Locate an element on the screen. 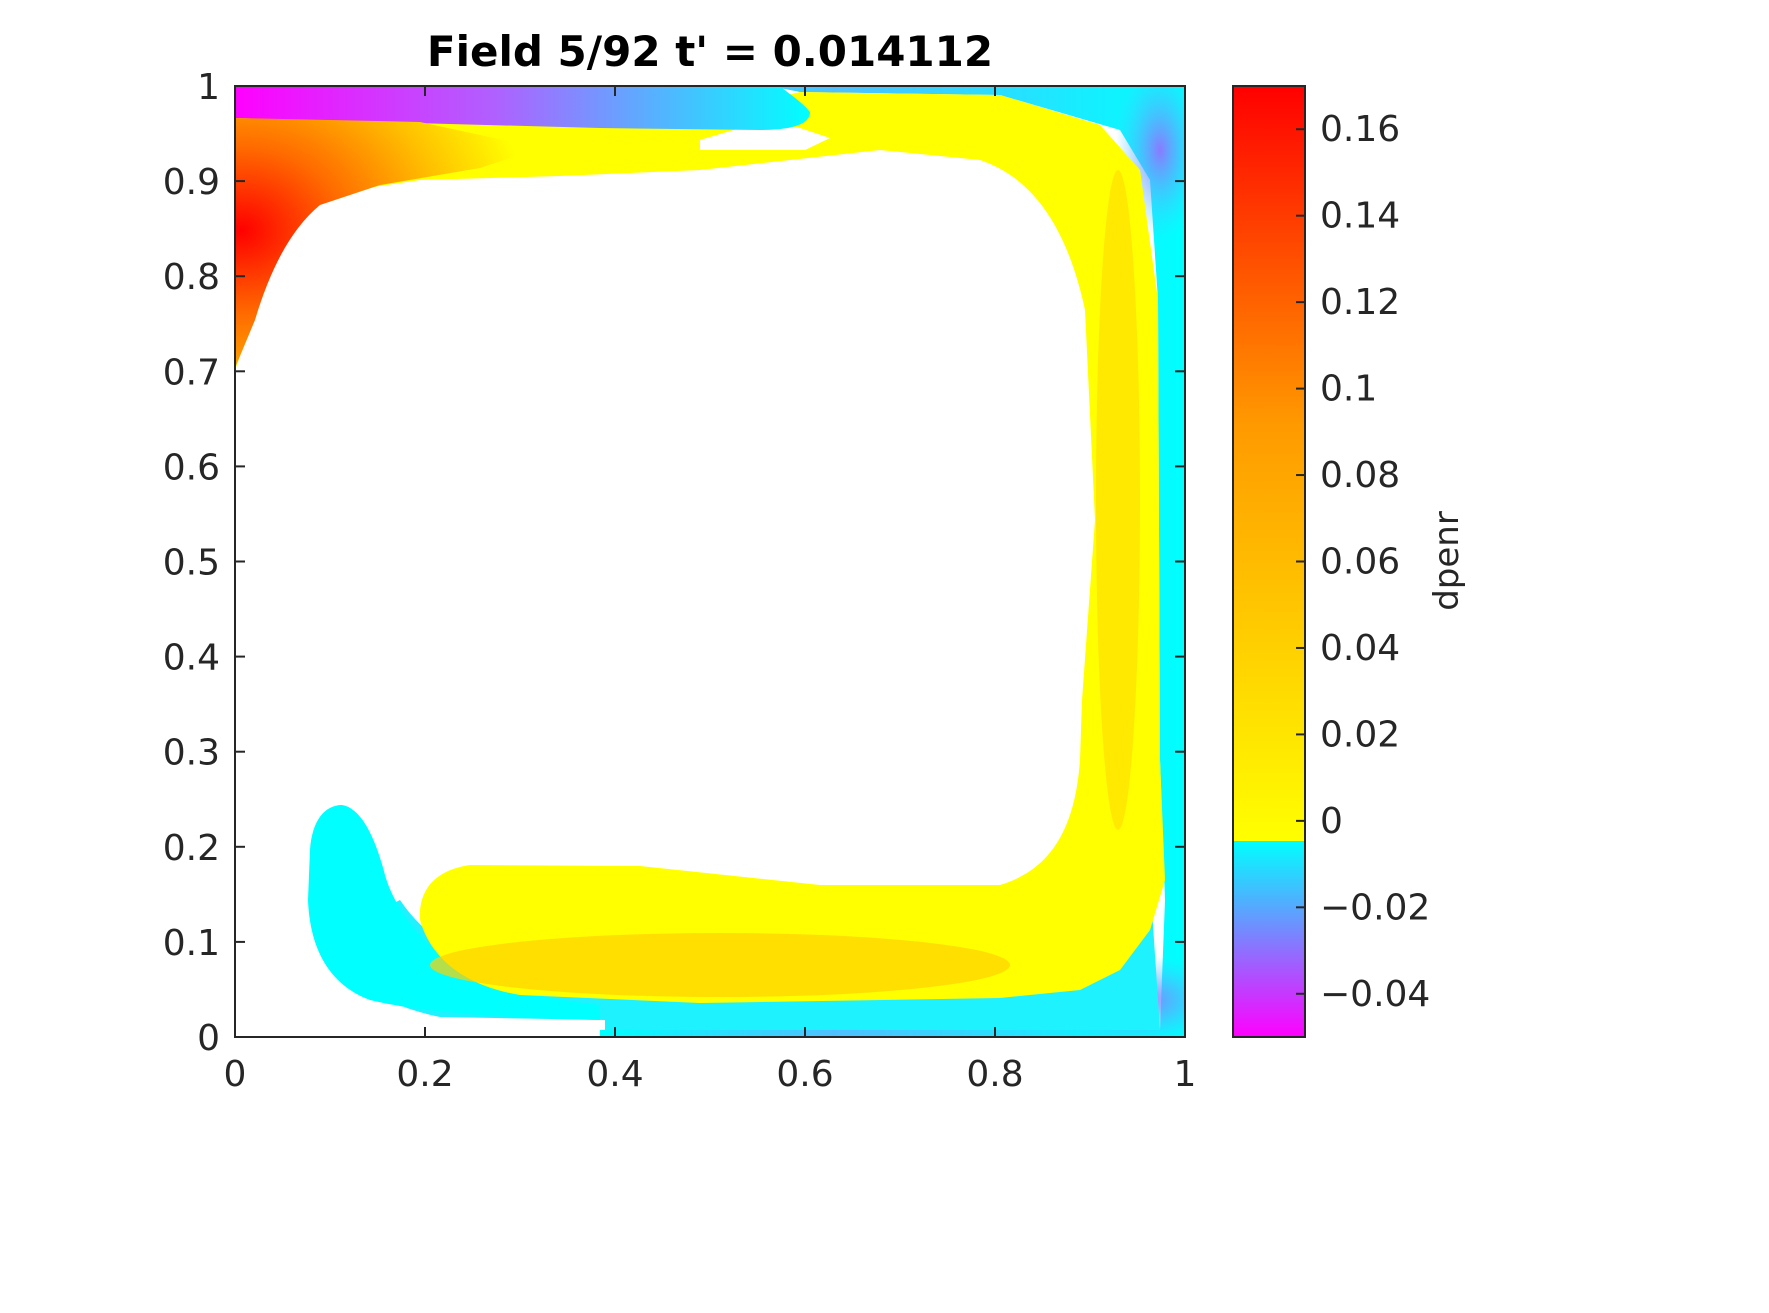 This screenshot has height=1313, width=1769. colorbar-label: dpenr is located at coordinates (1447, 561).